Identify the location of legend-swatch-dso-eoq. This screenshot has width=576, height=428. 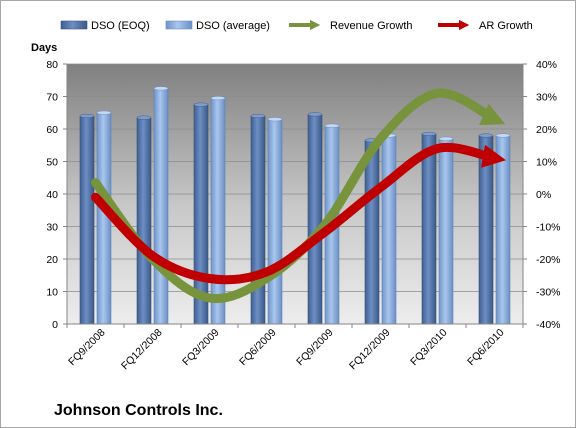
(74, 25).